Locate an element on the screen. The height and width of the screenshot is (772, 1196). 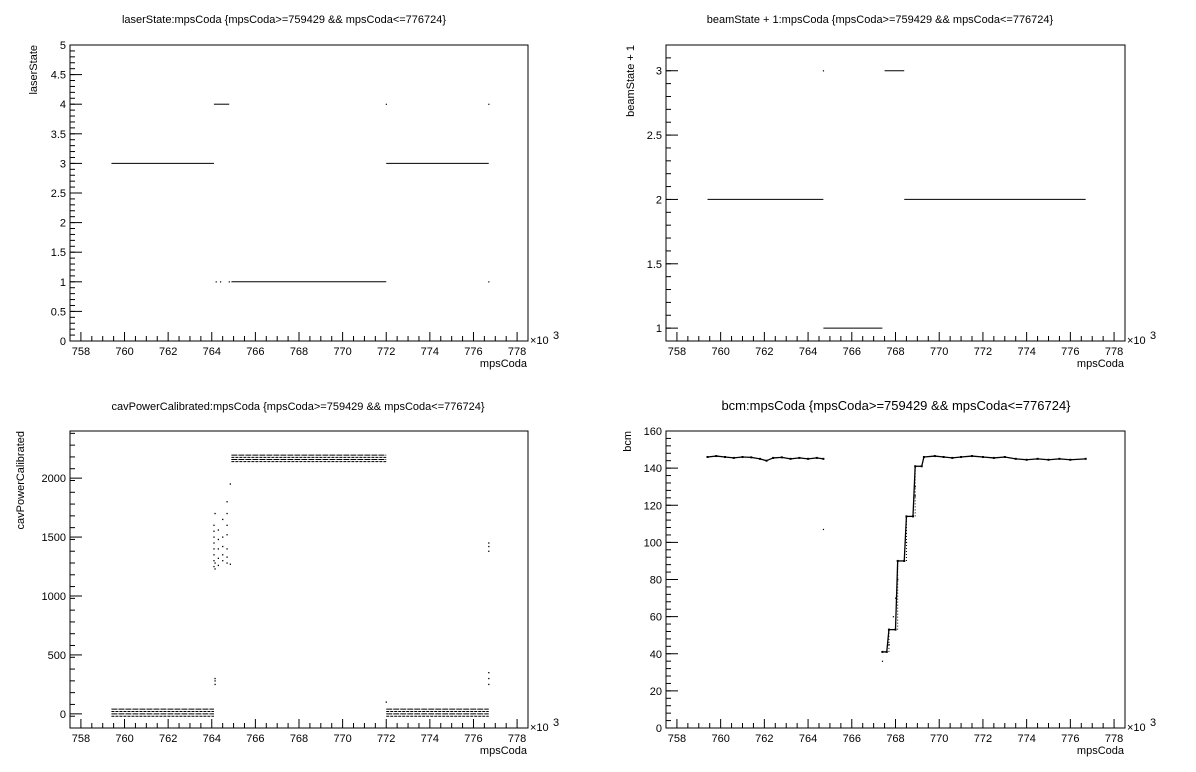
y-axis-label: laserState is located at coordinates (34, 70).